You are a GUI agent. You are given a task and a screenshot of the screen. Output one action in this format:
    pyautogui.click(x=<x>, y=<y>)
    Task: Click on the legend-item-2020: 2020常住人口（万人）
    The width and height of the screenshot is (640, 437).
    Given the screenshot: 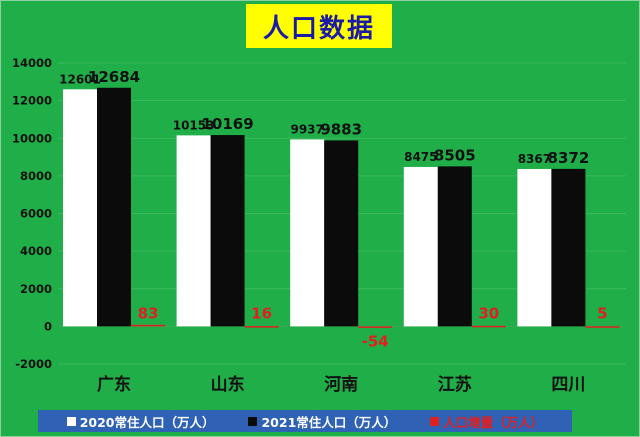 What is the action you would take?
    pyautogui.click(x=140, y=421)
    